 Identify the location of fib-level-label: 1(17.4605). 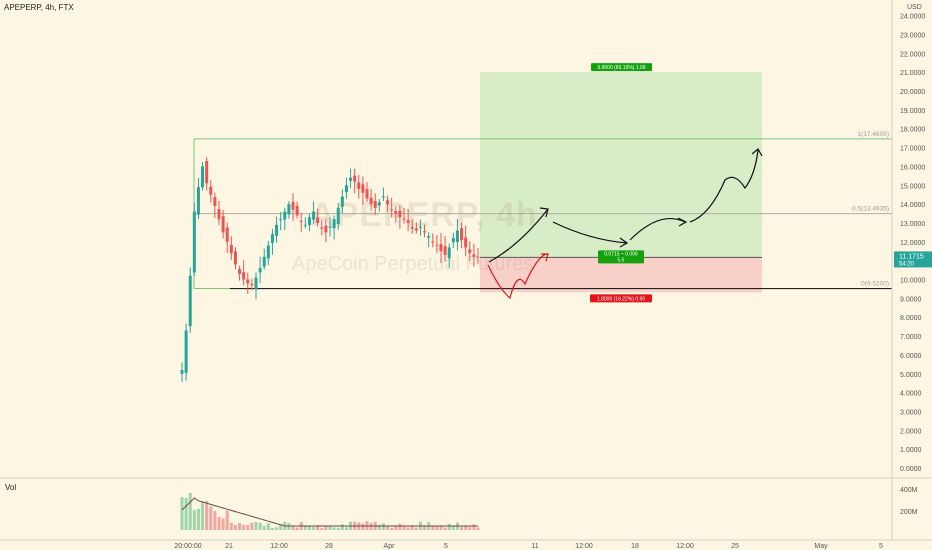
(873, 134).